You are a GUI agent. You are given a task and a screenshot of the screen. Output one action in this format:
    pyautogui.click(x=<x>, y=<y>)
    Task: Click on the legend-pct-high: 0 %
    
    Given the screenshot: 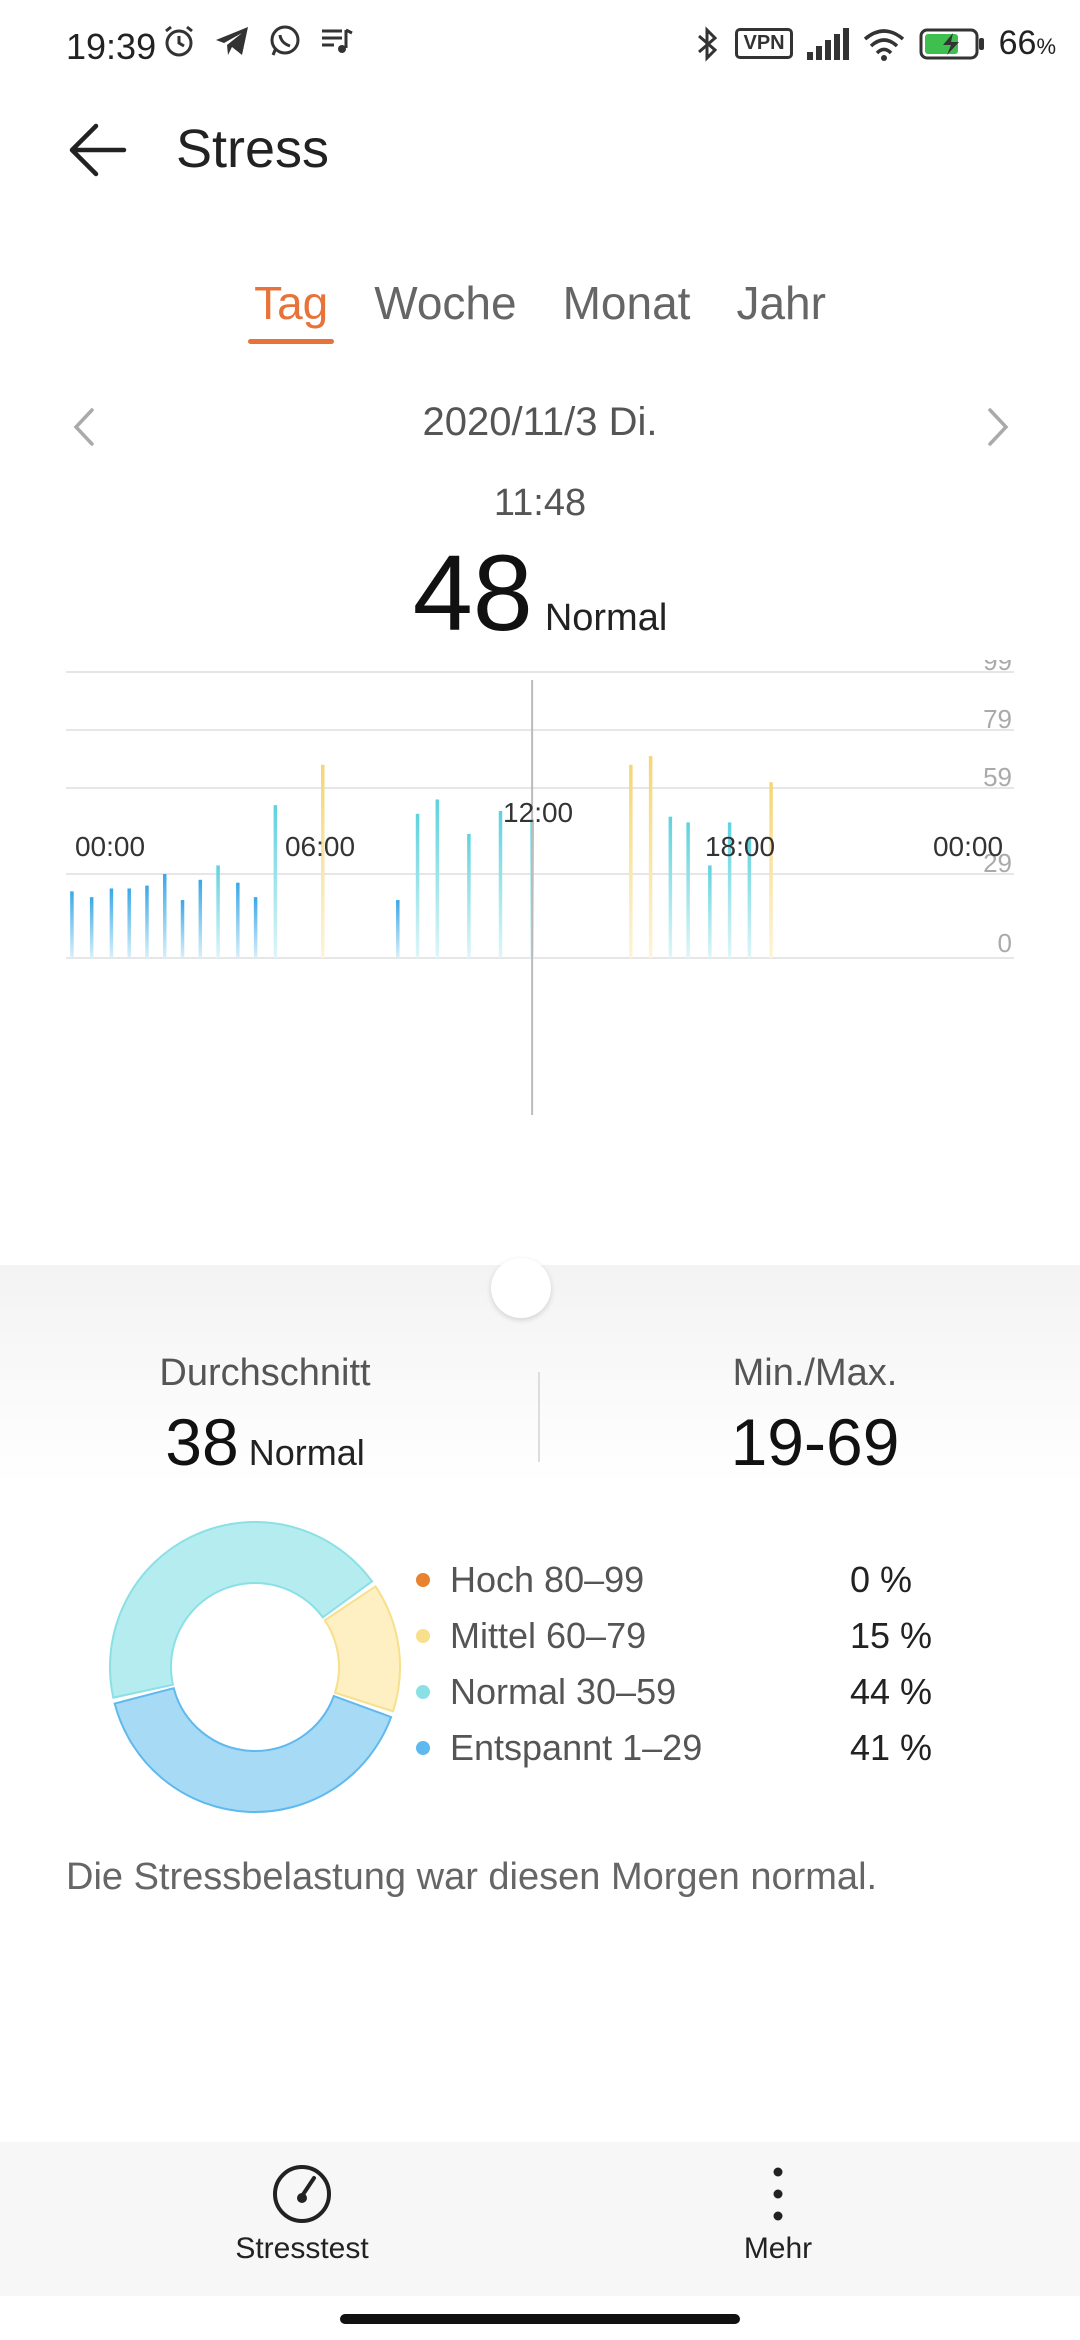 What is the action you would take?
    pyautogui.click(x=881, y=1579)
    